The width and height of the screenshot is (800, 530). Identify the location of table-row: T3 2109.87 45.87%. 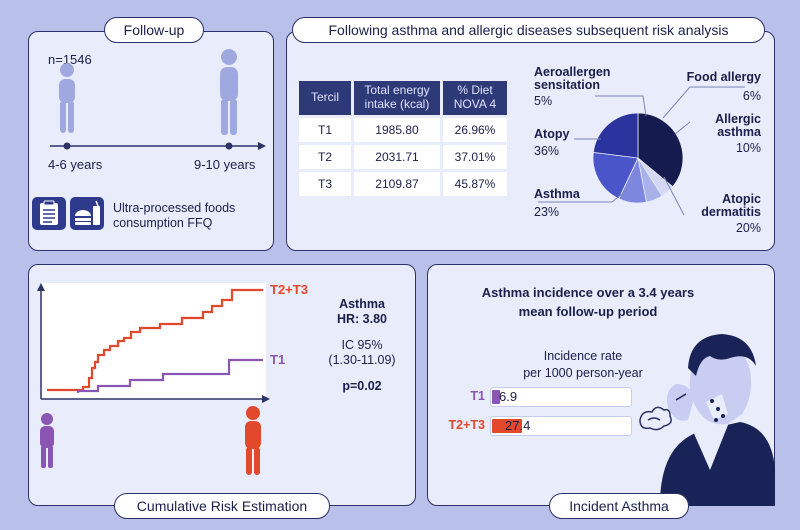
(403, 184).